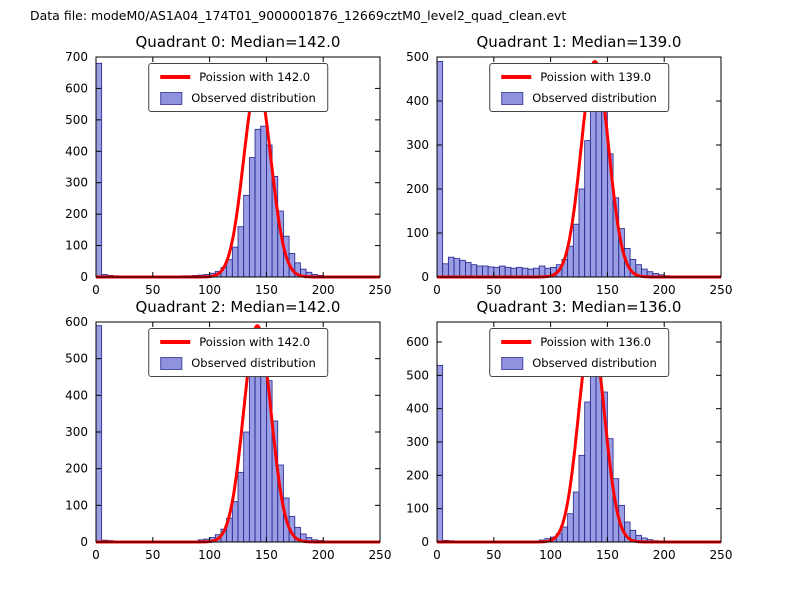 This screenshot has width=800, height=600. Describe the element at coordinates (596, 342) in the screenshot. I see `legend-label-poisson: Poission with 136.0` at that location.